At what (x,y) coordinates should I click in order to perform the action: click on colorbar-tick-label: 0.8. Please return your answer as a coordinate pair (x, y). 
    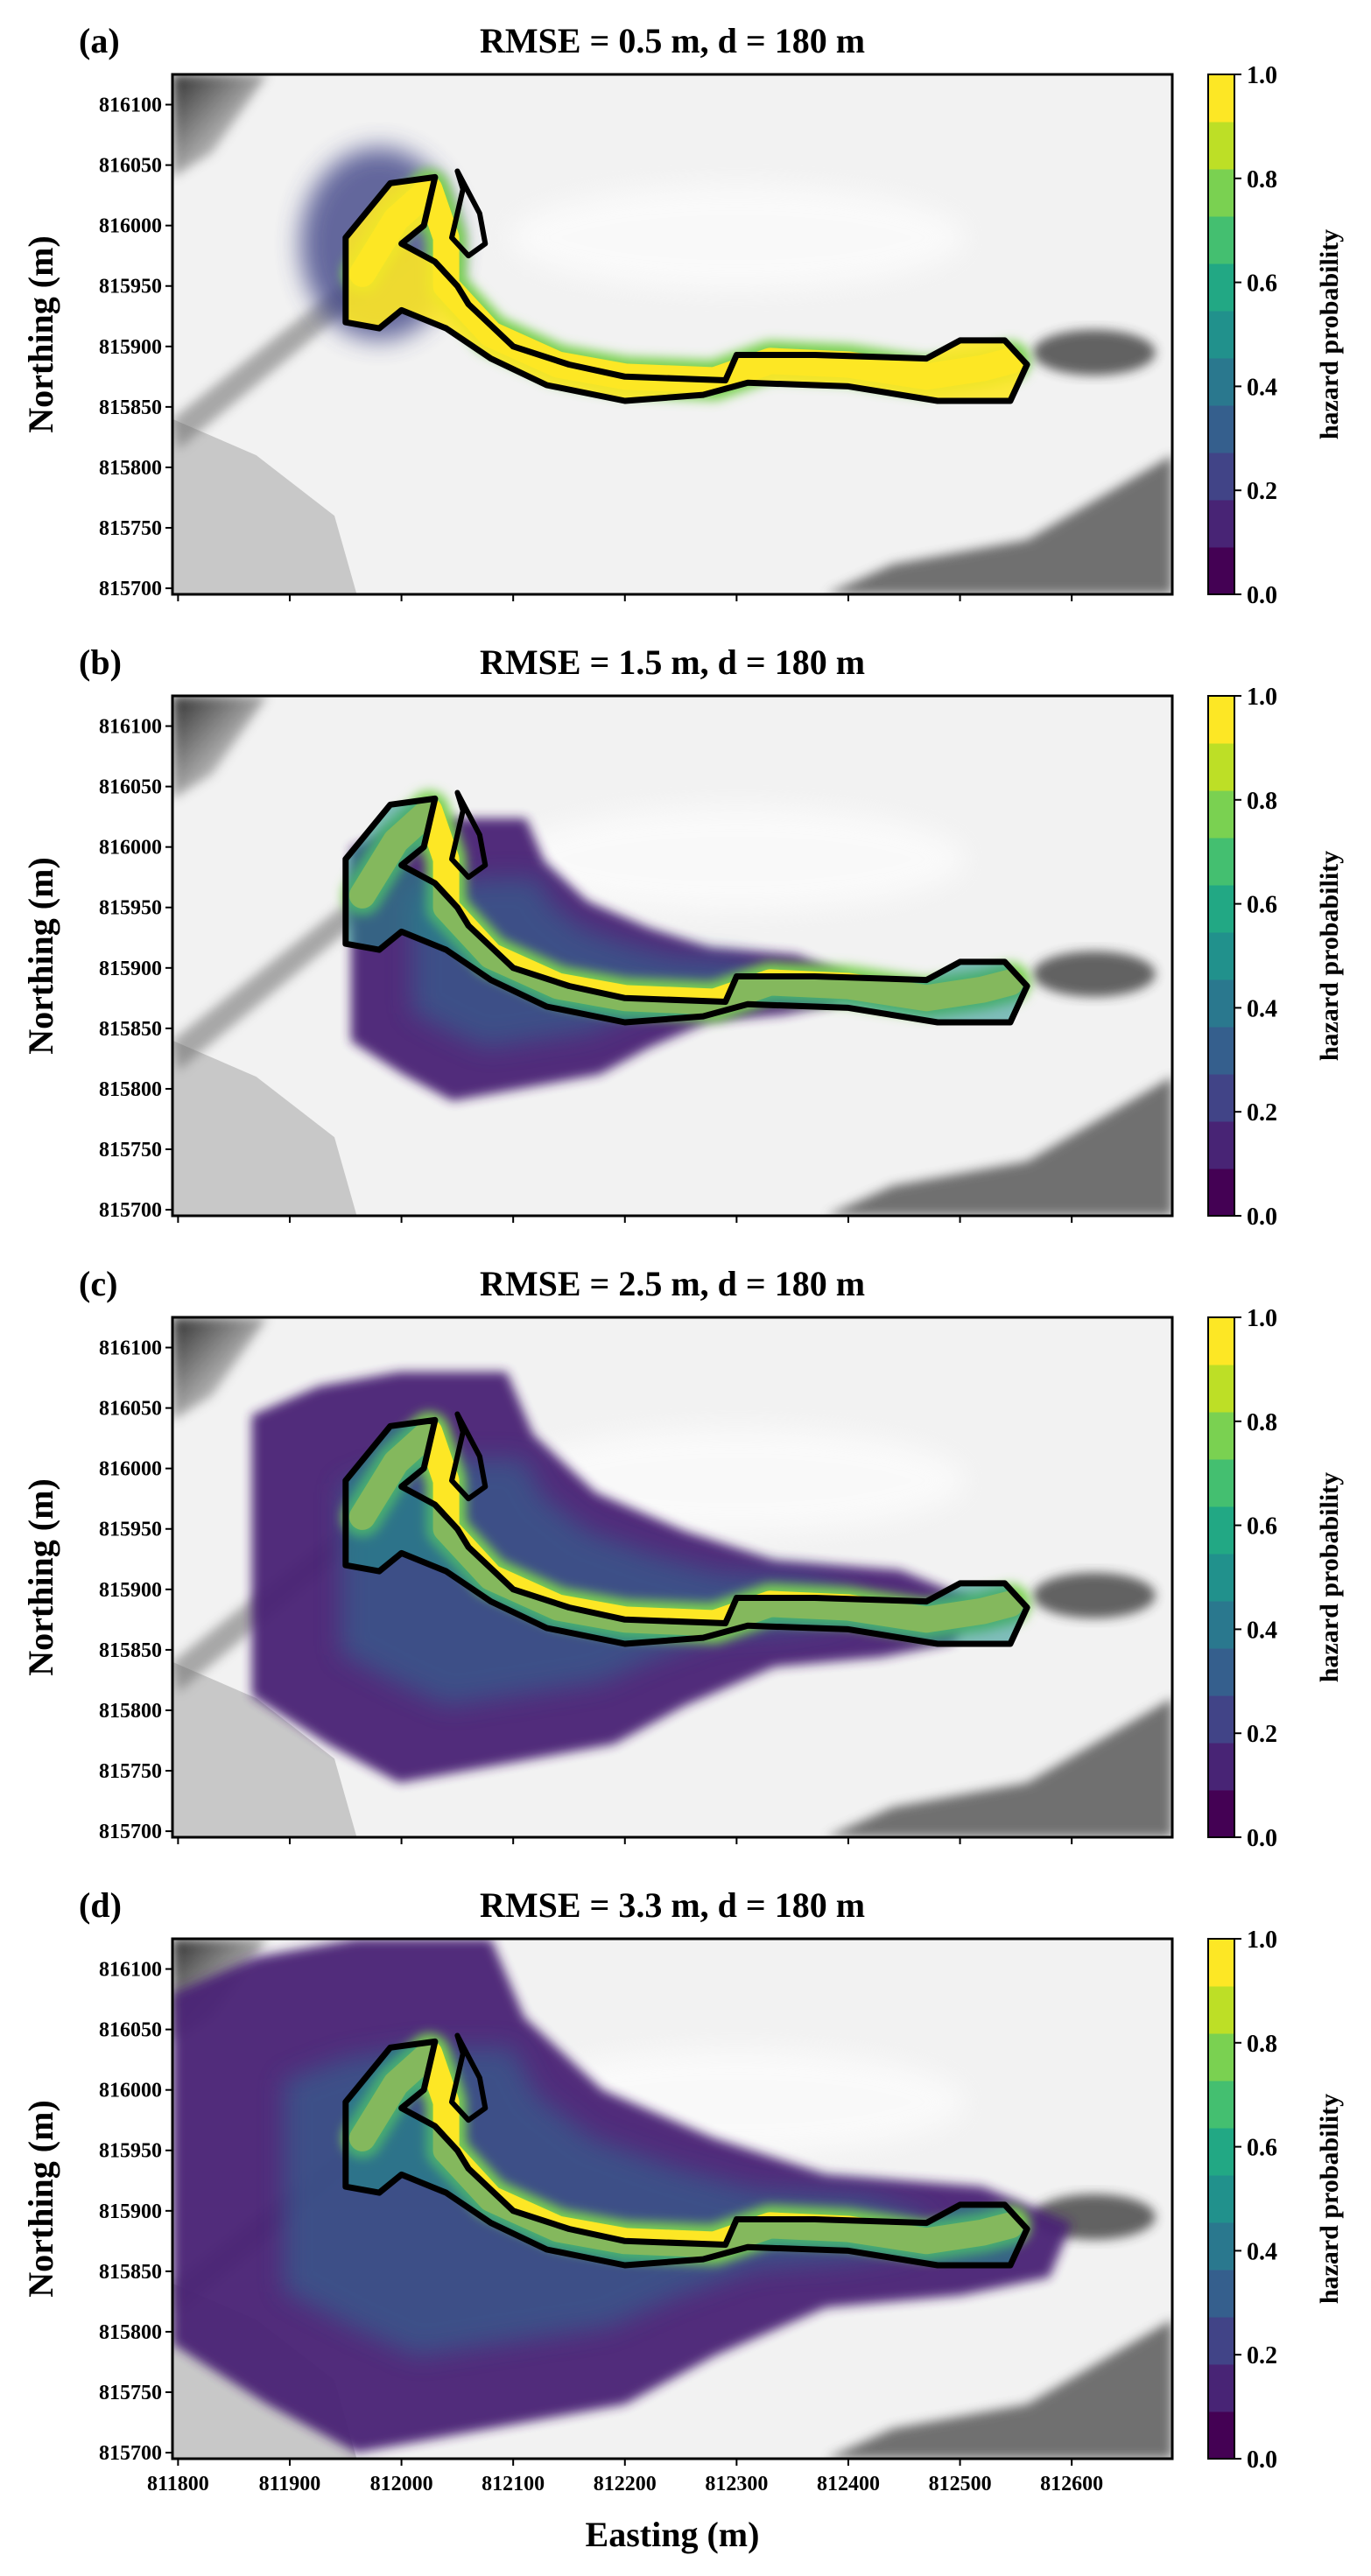
    Looking at the image, I should click on (1262, 179).